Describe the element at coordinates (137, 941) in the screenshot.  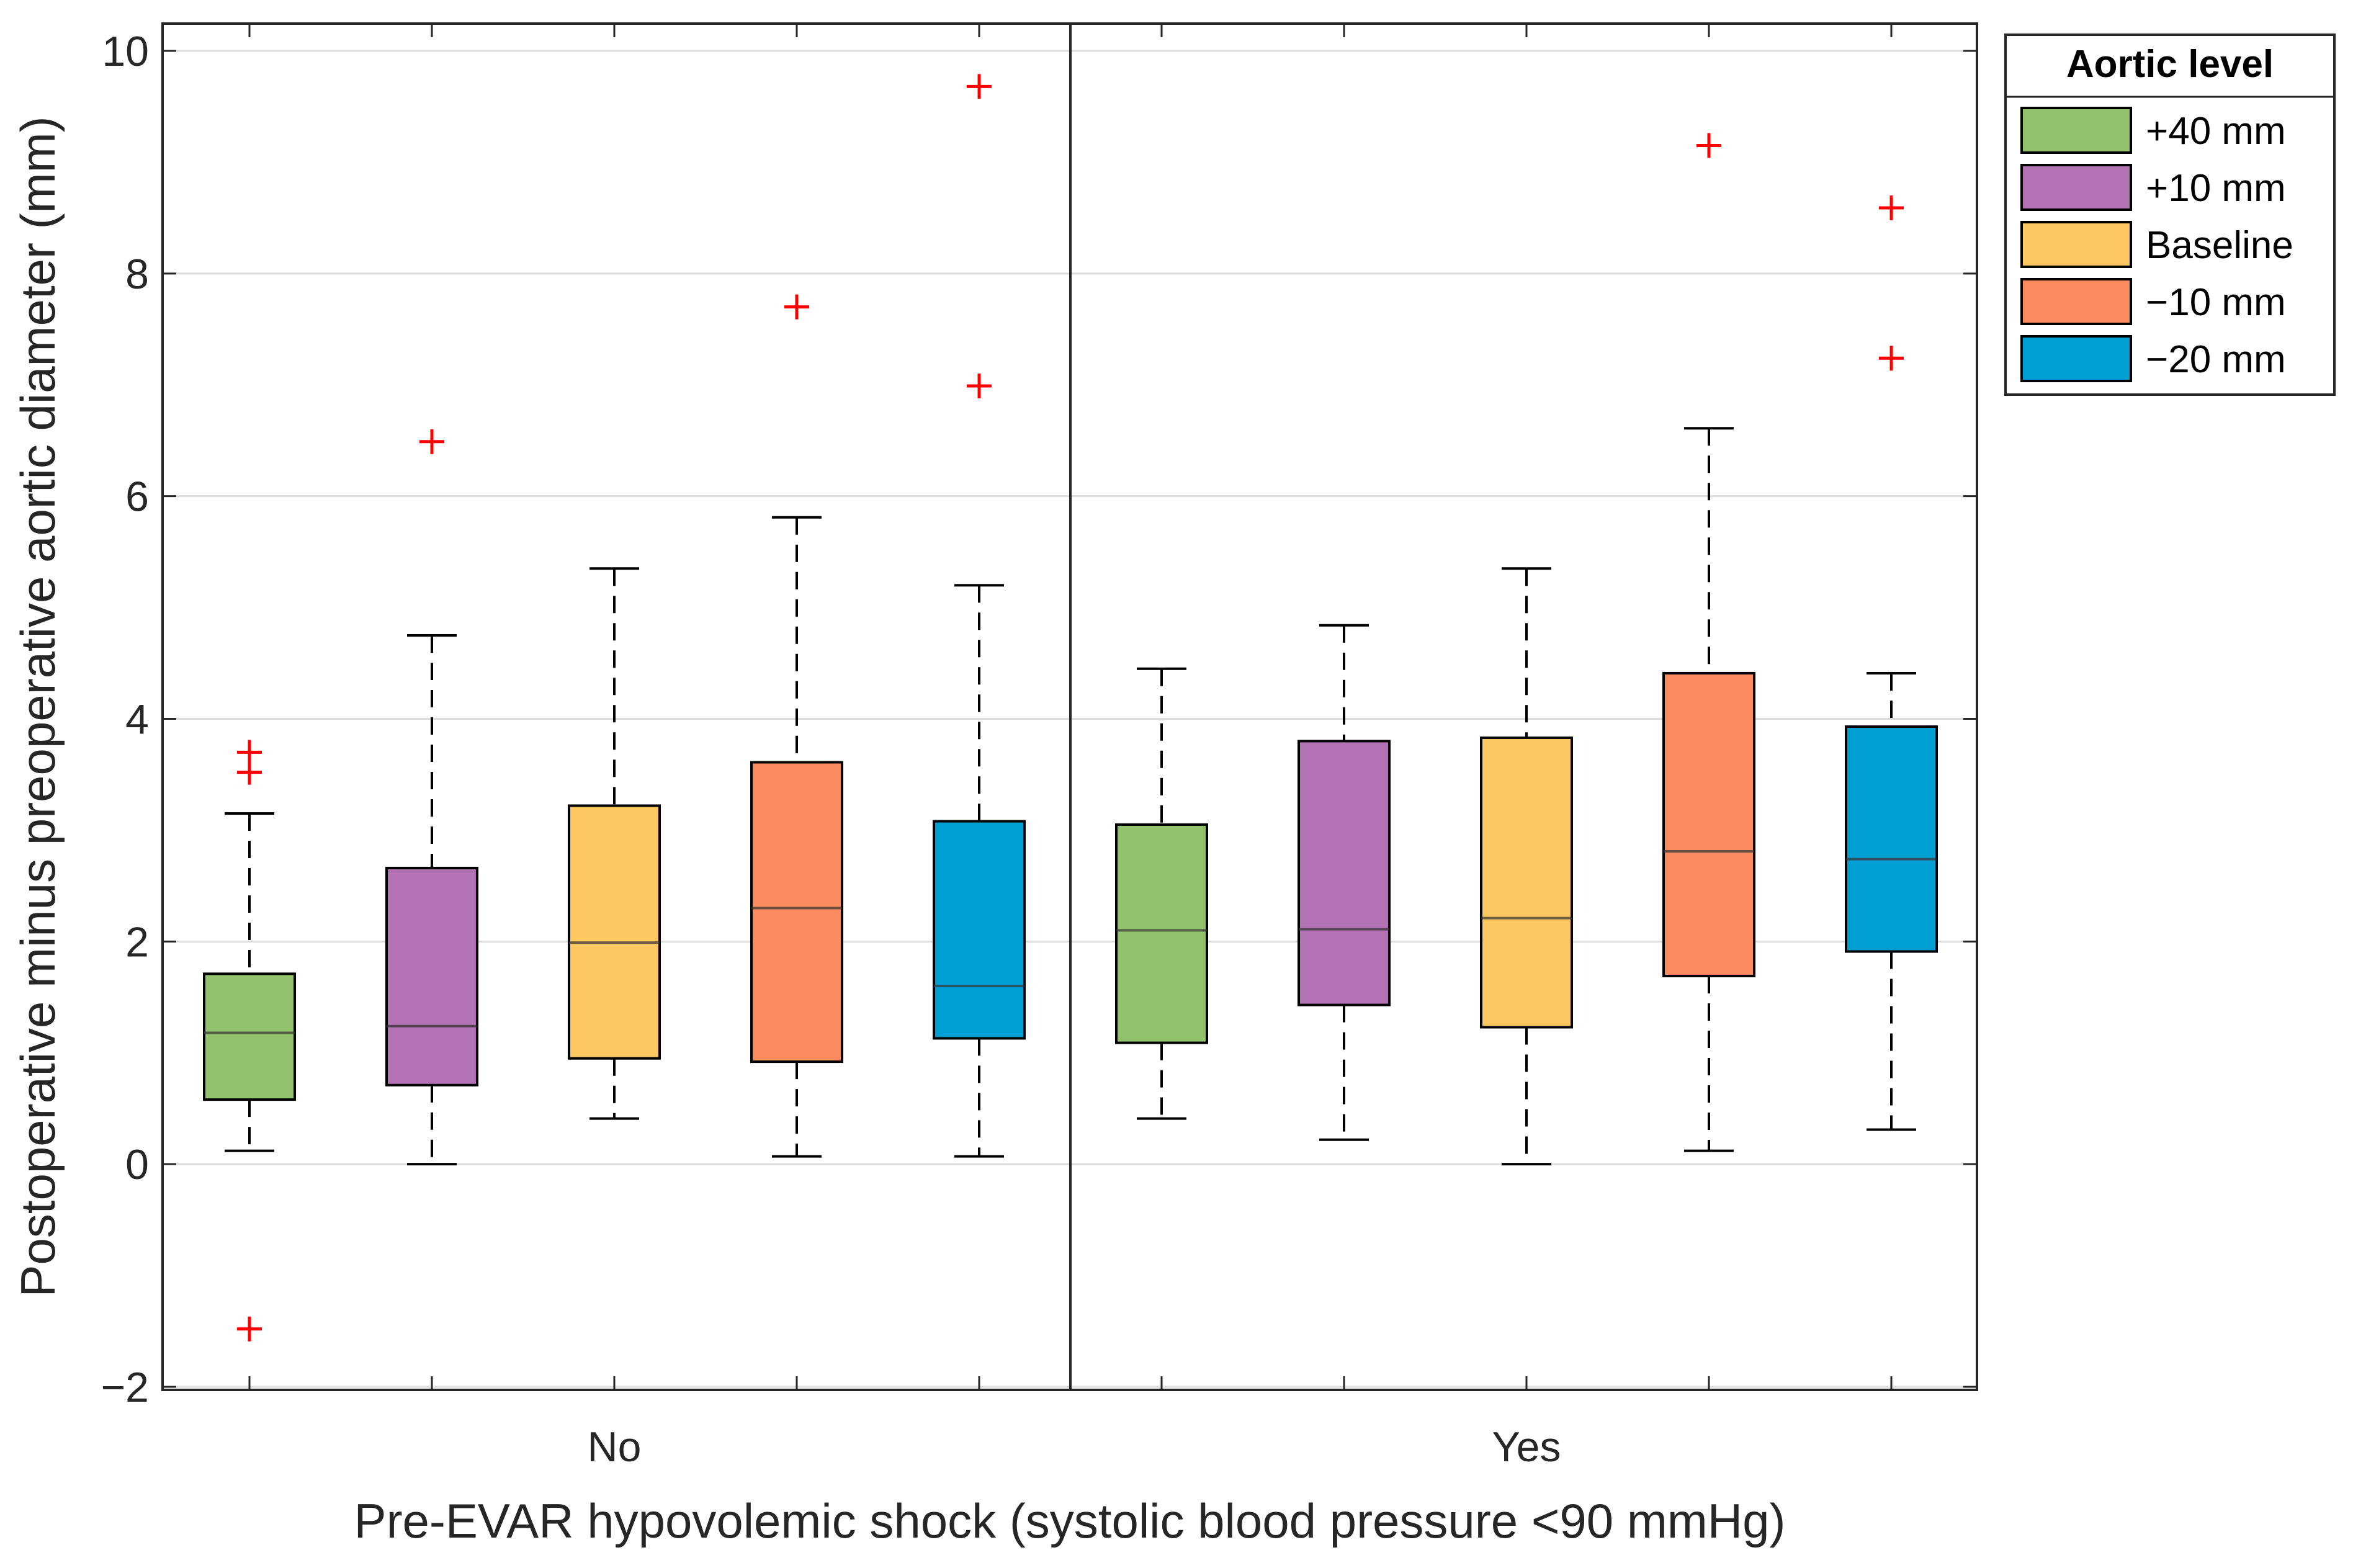
I see `y-tick-label: 2` at that location.